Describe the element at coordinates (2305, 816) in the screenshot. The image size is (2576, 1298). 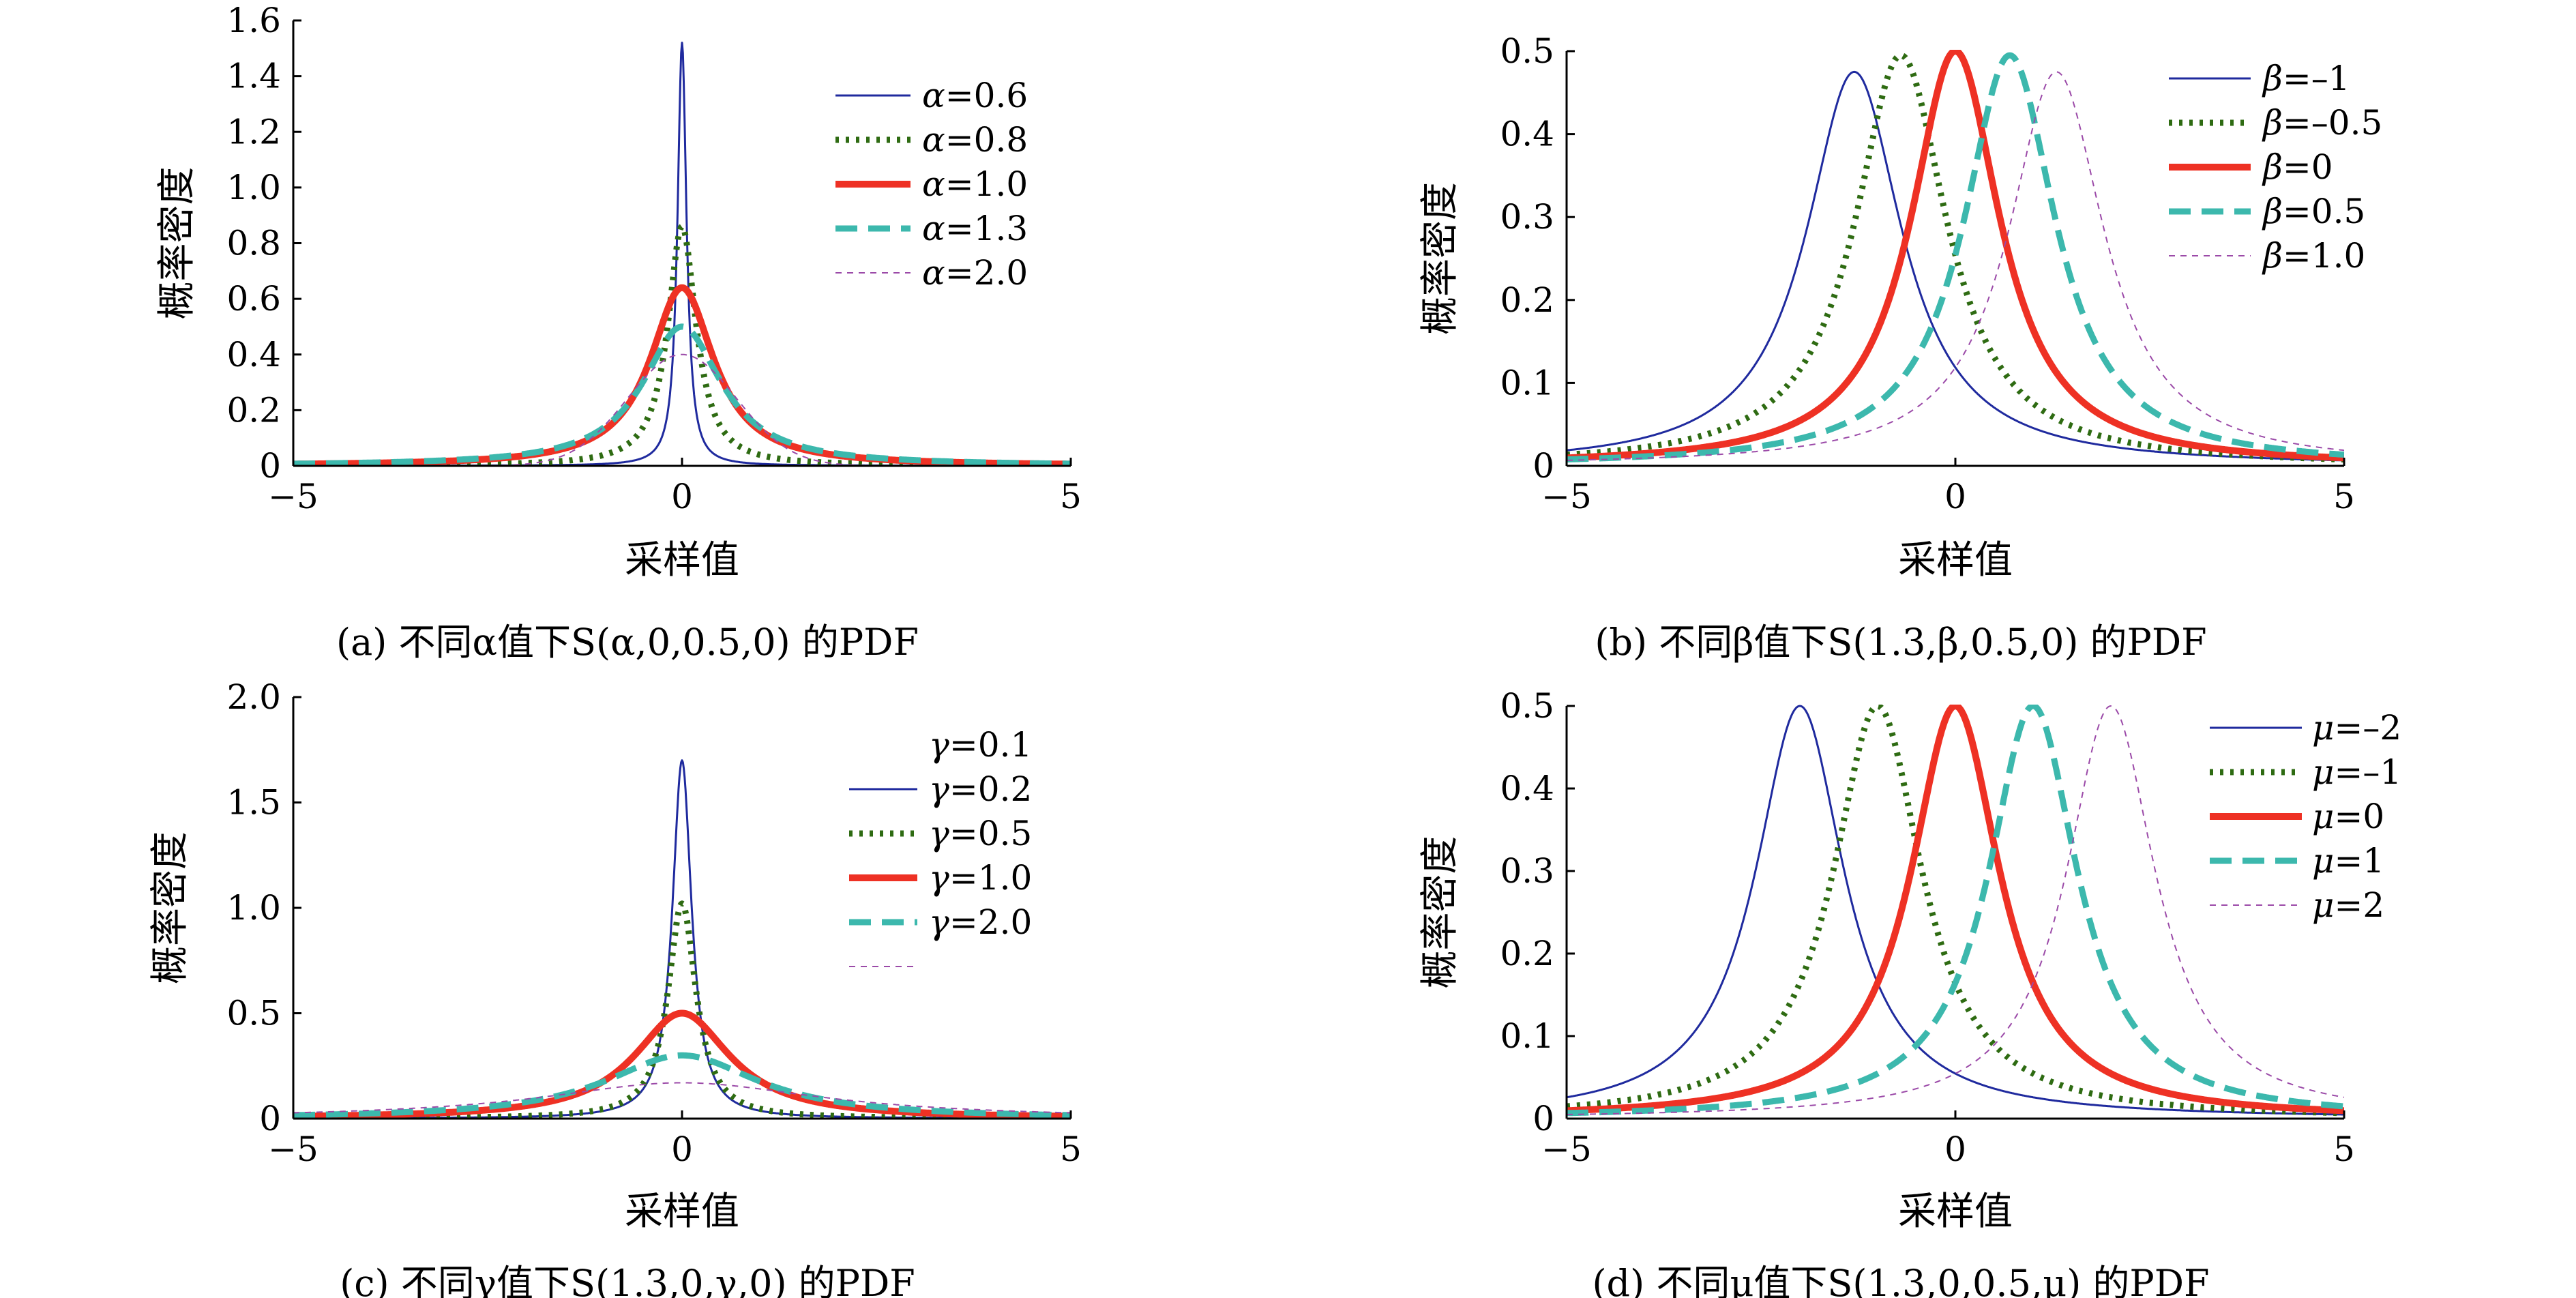
I see `legend: μ=–2μ=–1 μ=0 μ=1μ=2` at that location.